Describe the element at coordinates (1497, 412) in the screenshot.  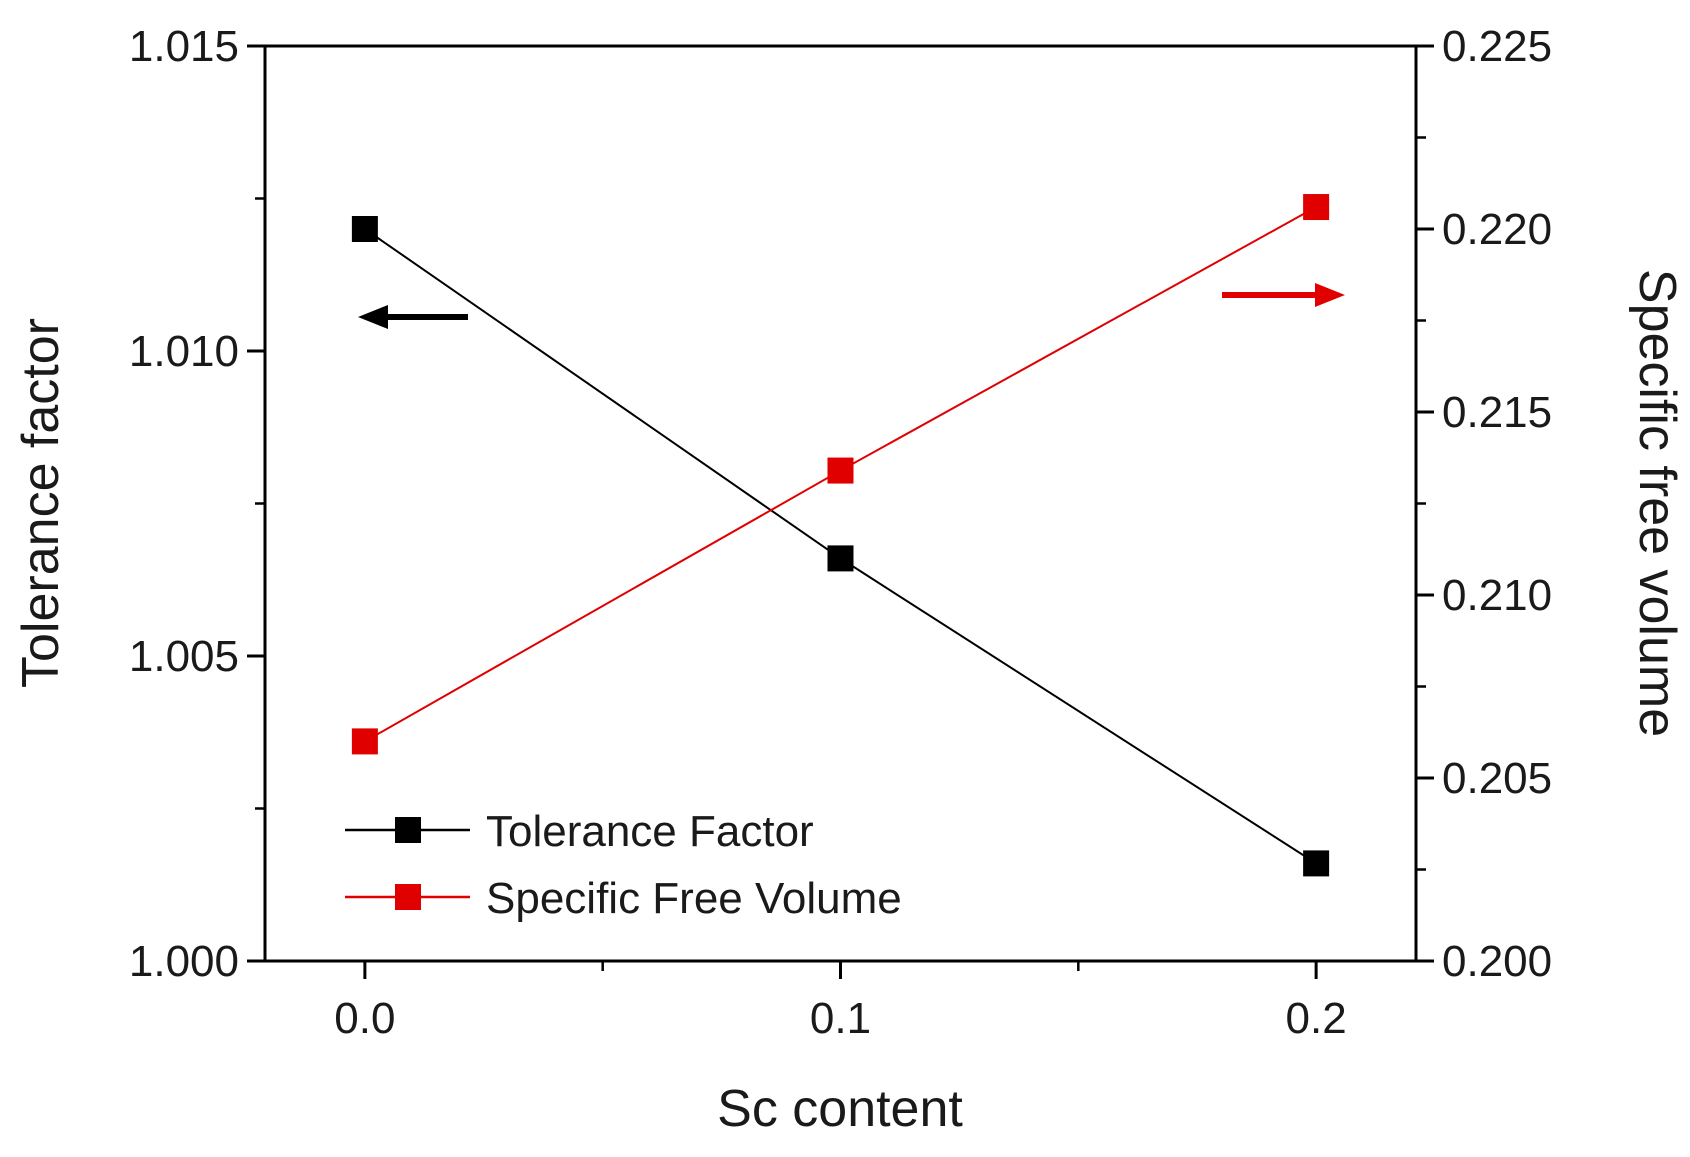
I see `y-right-tick-label: 0.215` at that location.